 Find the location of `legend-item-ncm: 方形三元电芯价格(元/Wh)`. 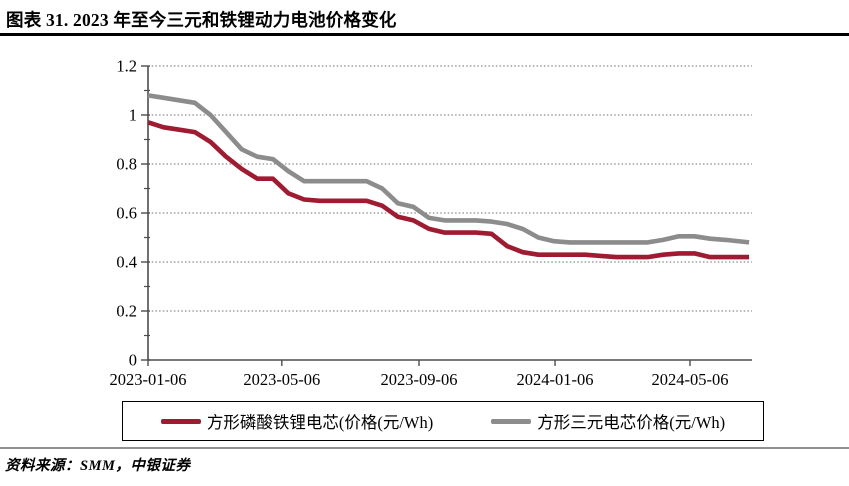

legend-item-ncm: 方形三元电芯价格(元/Wh) is located at coordinates (608, 421).